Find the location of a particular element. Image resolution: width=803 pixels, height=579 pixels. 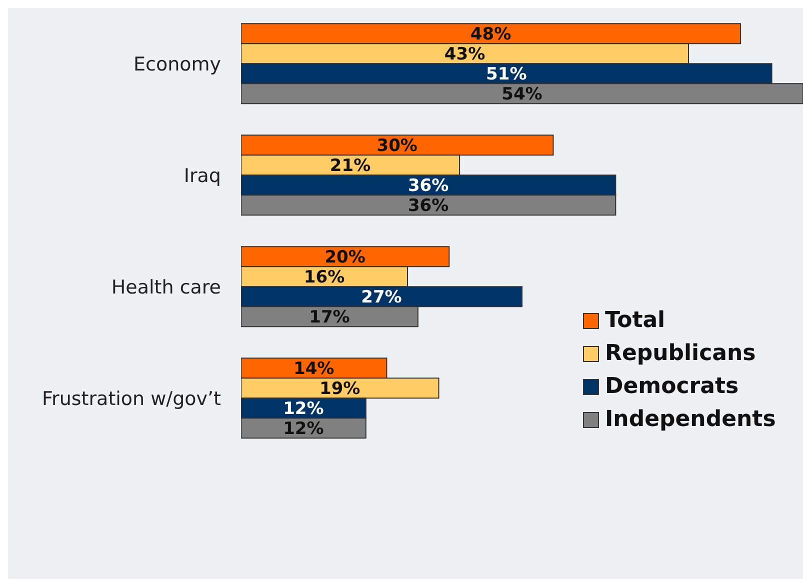

legend-label: Republicans is located at coordinates (680, 353).